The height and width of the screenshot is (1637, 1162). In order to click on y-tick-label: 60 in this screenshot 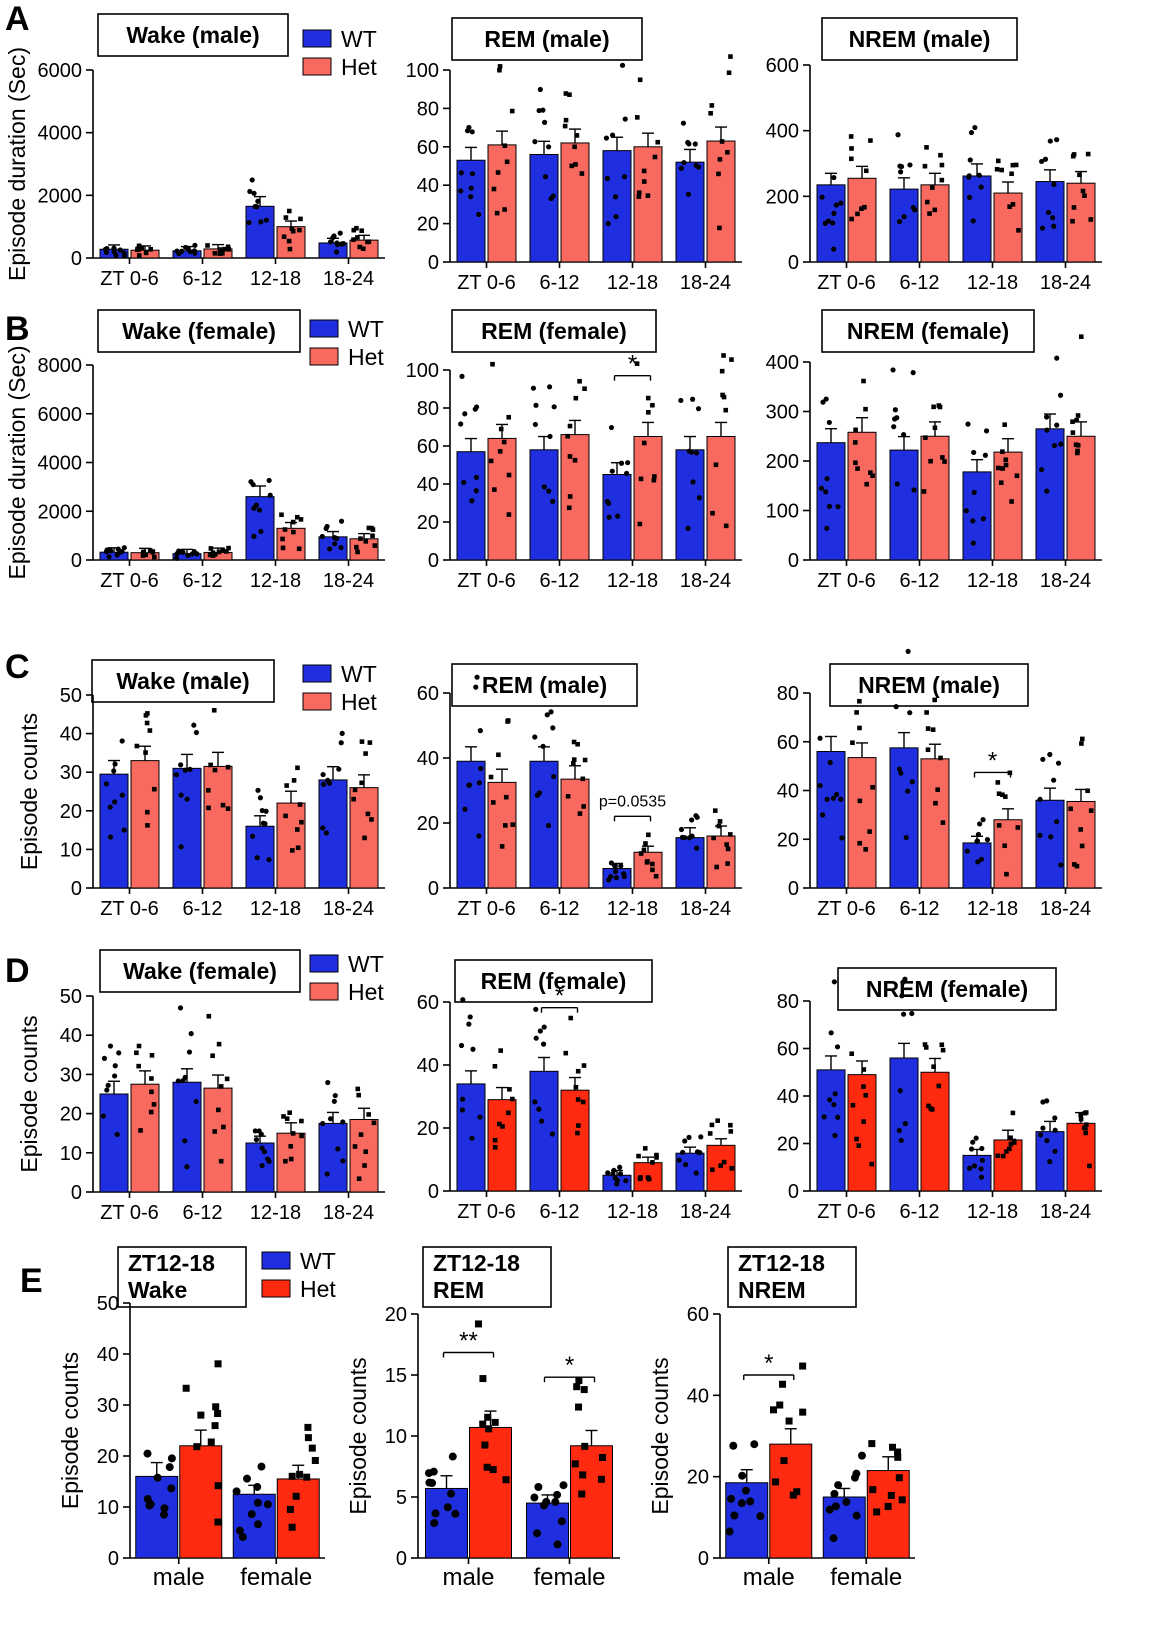, I will do `click(788, 1050)`.